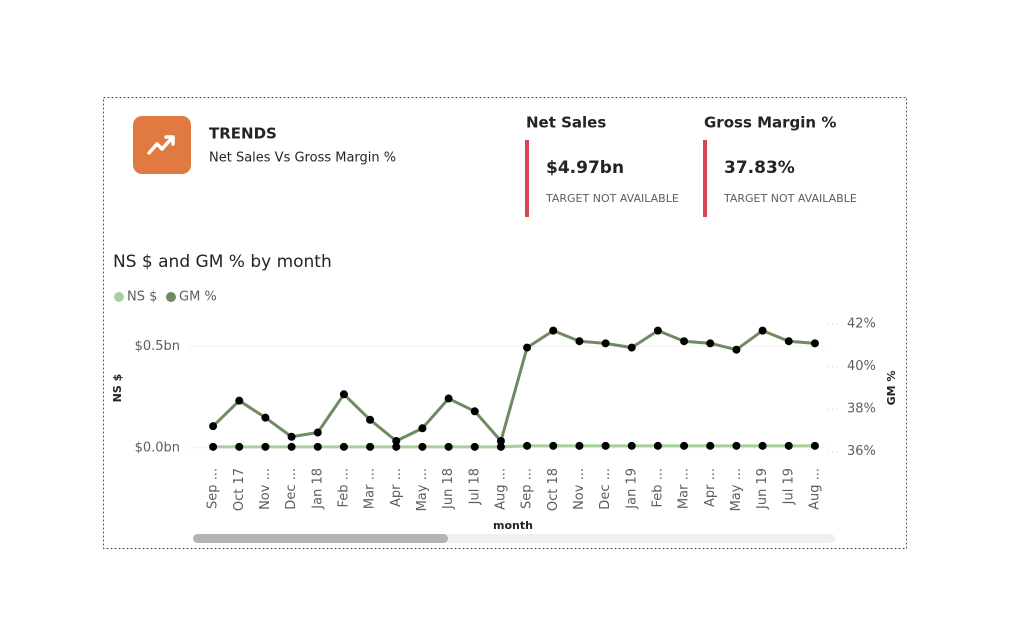 The width and height of the screenshot is (1021, 617). I want to click on icon-arrow-head, so click(169, 140).